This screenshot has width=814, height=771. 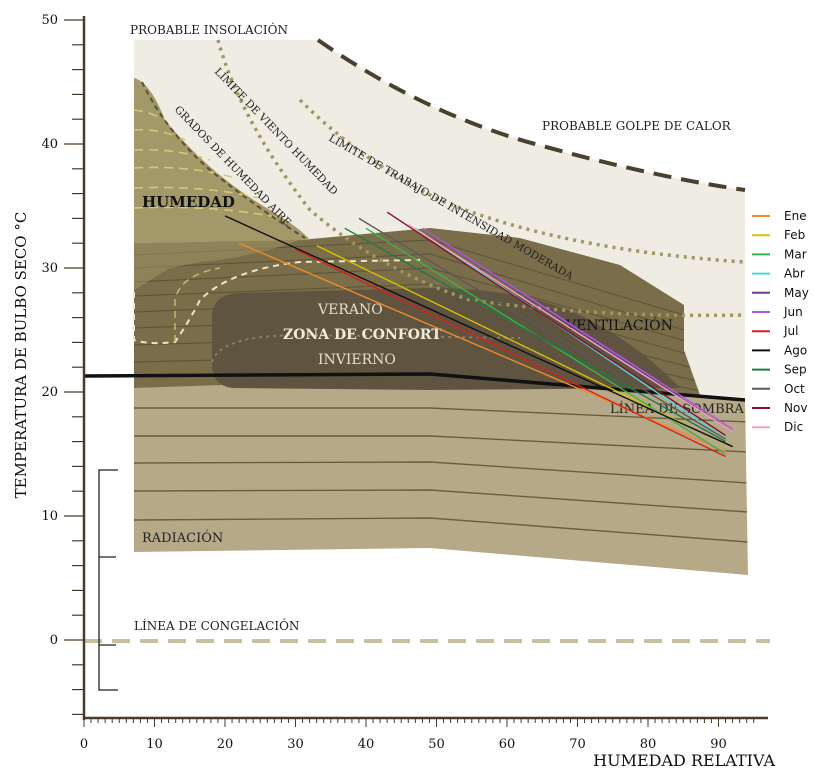 What do you see at coordinates (779, 370) in the screenshot?
I see `legend-item-sep: Sep` at bounding box center [779, 370].